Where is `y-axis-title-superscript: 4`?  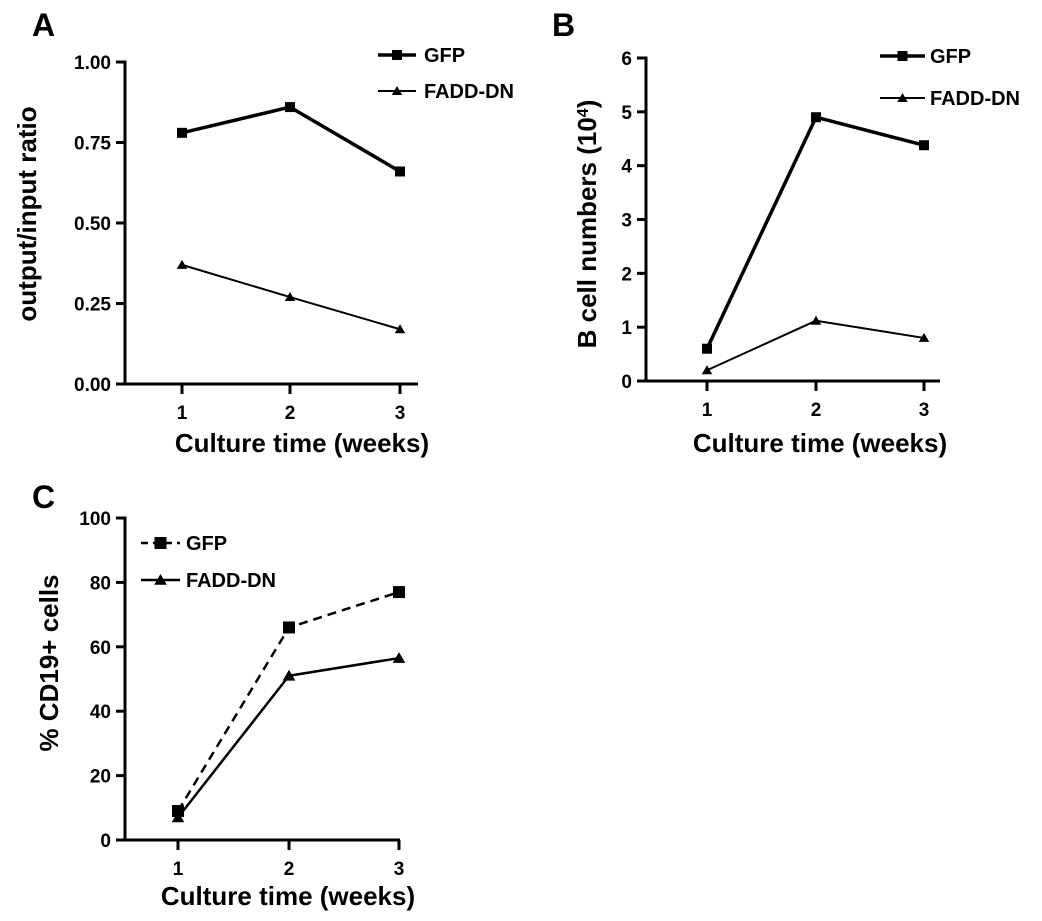 y-axis-title-superscript: 4 is located at coordinates (583, 112).